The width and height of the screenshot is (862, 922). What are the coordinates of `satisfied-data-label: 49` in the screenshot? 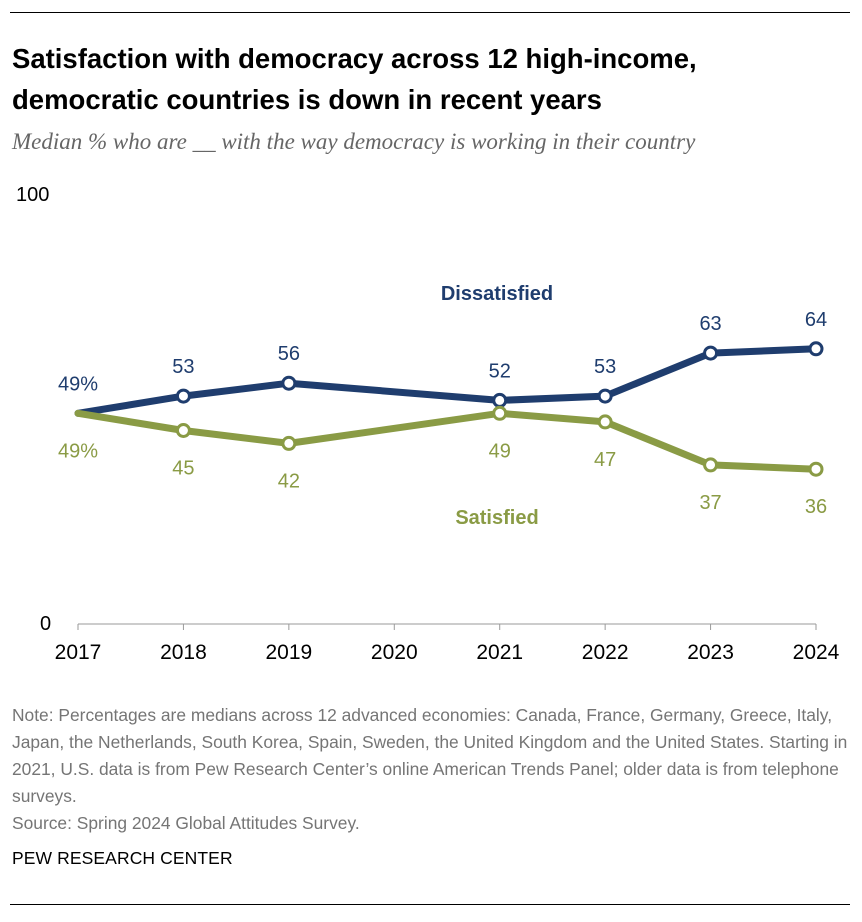 It's located at (500, 451).